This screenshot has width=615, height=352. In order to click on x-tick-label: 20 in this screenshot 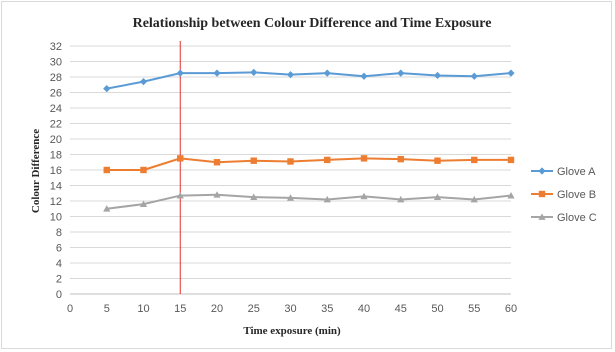, I will do `click(217, 309)`.